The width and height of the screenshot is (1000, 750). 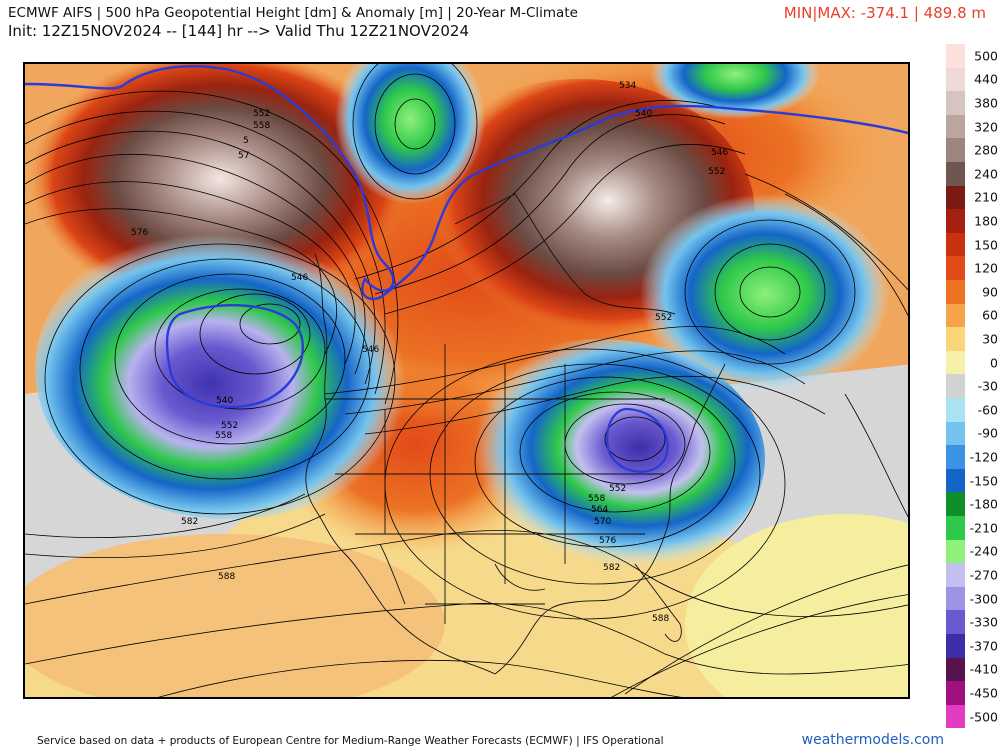 I want to click on colorbar-tick-label: 120, so click(x=986, y=268).